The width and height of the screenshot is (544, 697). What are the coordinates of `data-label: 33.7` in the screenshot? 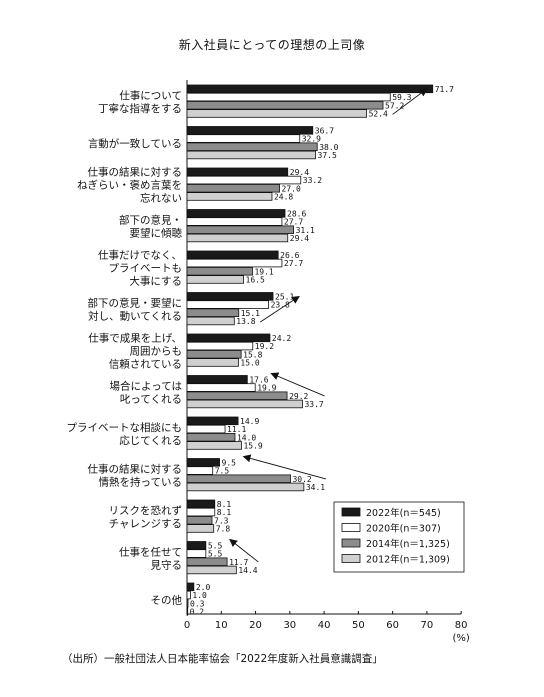 It's located at (313, 404).